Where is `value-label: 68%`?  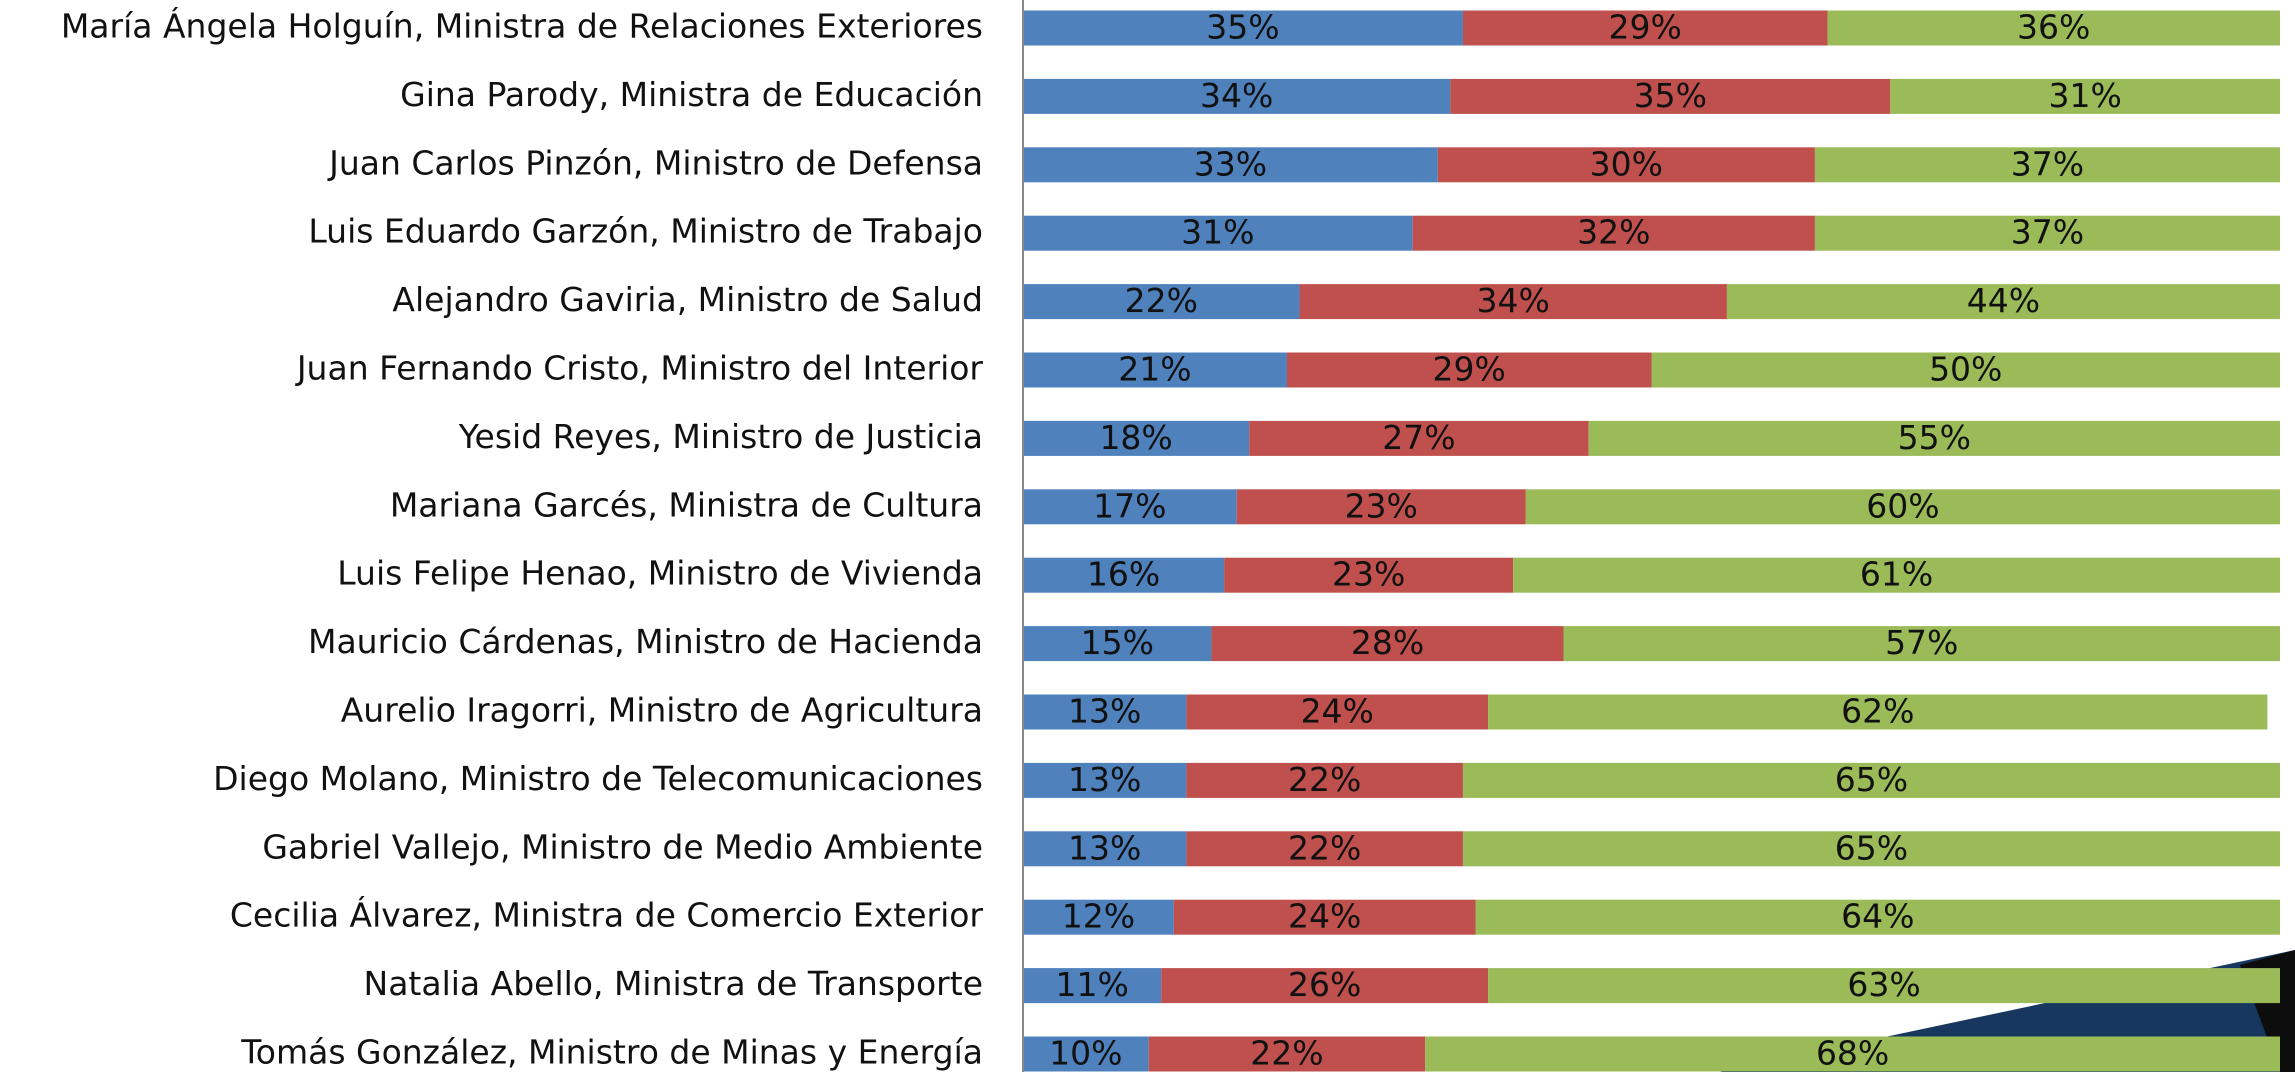
value-label: 68% is located at coordinates (1852, 1053).